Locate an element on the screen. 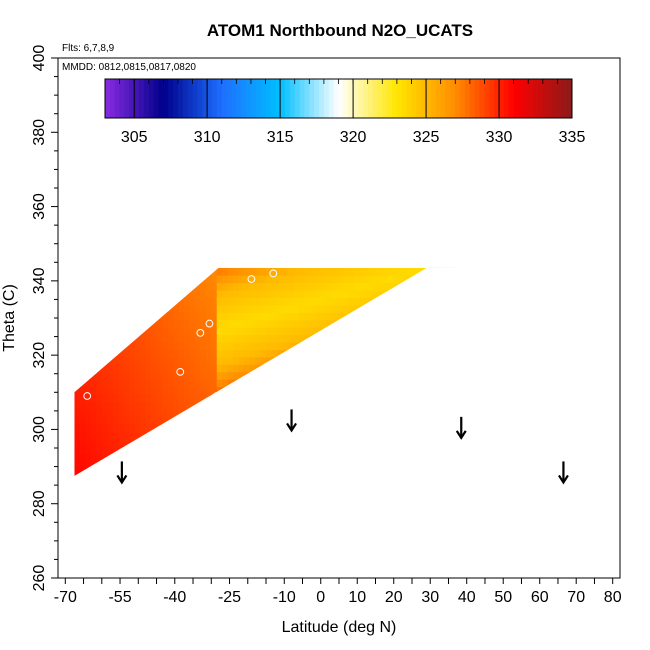 The height and width of the screenshot is (650, 650). sample-point is located at coordinates (209, 323).